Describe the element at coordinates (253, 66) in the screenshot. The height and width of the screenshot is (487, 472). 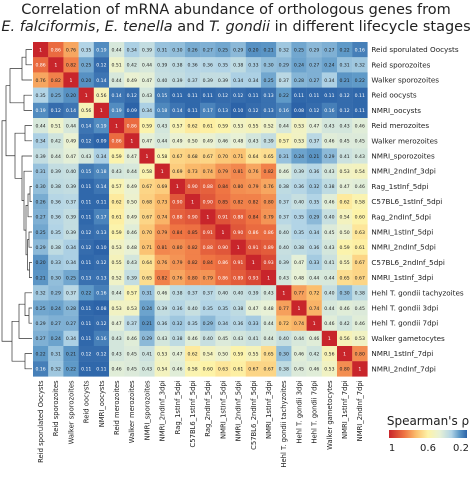
I see `cell-value-label: 0.33` at that location.